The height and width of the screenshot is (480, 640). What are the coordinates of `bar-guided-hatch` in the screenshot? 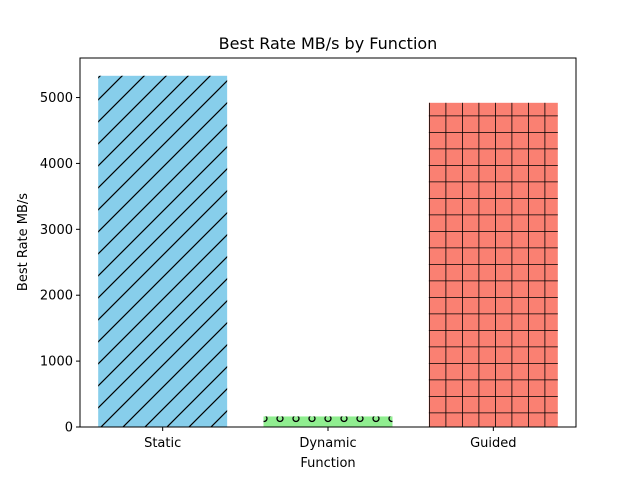 It's located at (493, 265).